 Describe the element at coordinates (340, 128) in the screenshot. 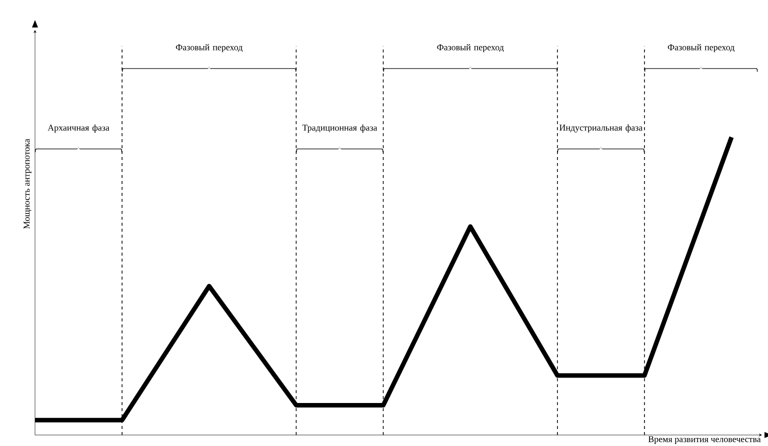

I see `text: Традиционная фаза` at that location.